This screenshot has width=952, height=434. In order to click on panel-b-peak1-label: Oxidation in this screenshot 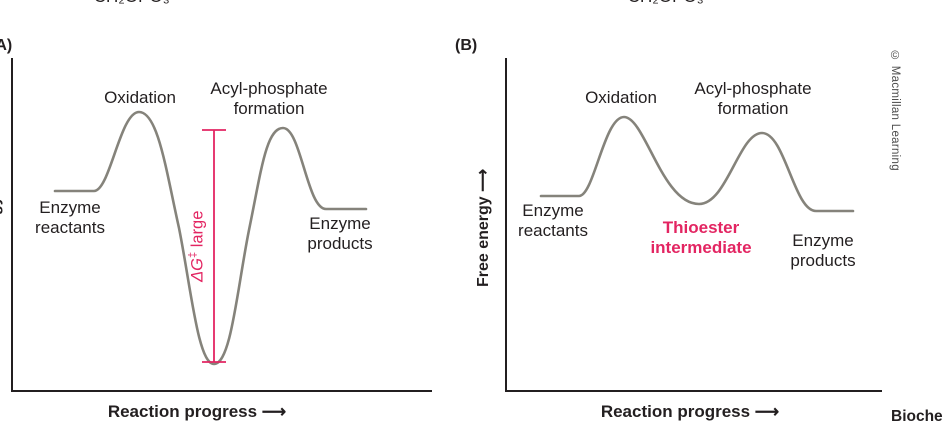, I will do `click(621, 97)`.